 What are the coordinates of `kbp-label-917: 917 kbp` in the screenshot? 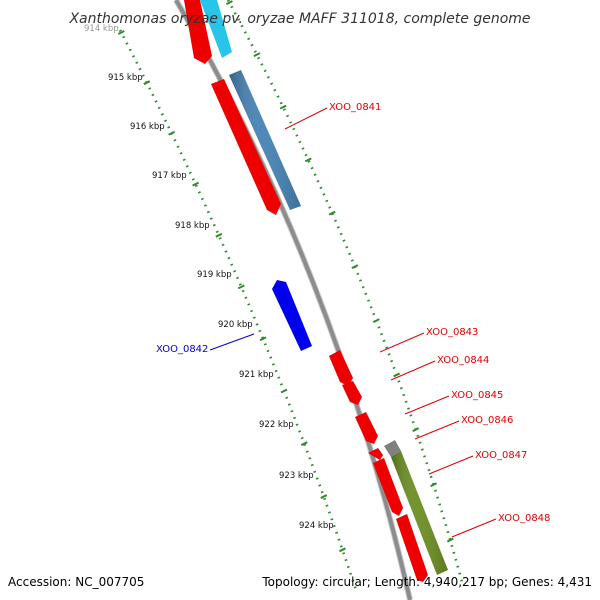 It's located at (169, 176).